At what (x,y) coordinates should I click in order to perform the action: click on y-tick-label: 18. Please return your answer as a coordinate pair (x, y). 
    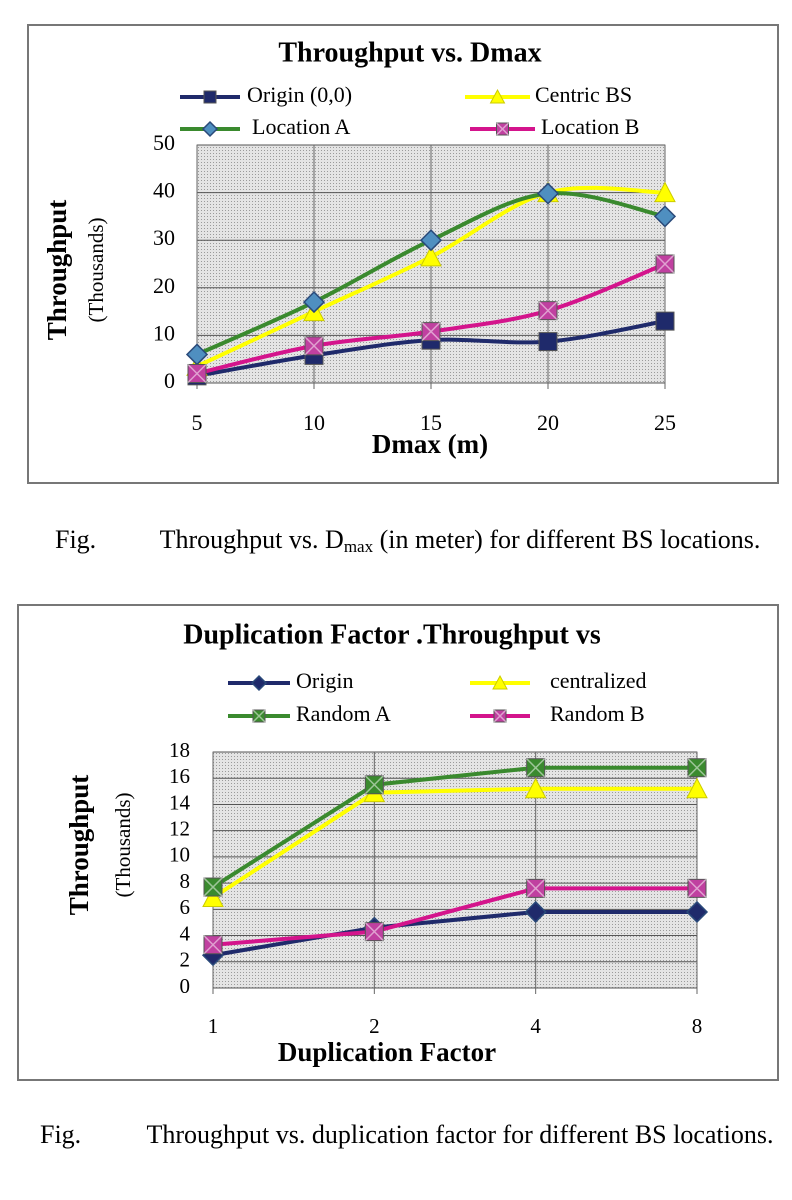
    Looking at the image, I should click on (179, 750).